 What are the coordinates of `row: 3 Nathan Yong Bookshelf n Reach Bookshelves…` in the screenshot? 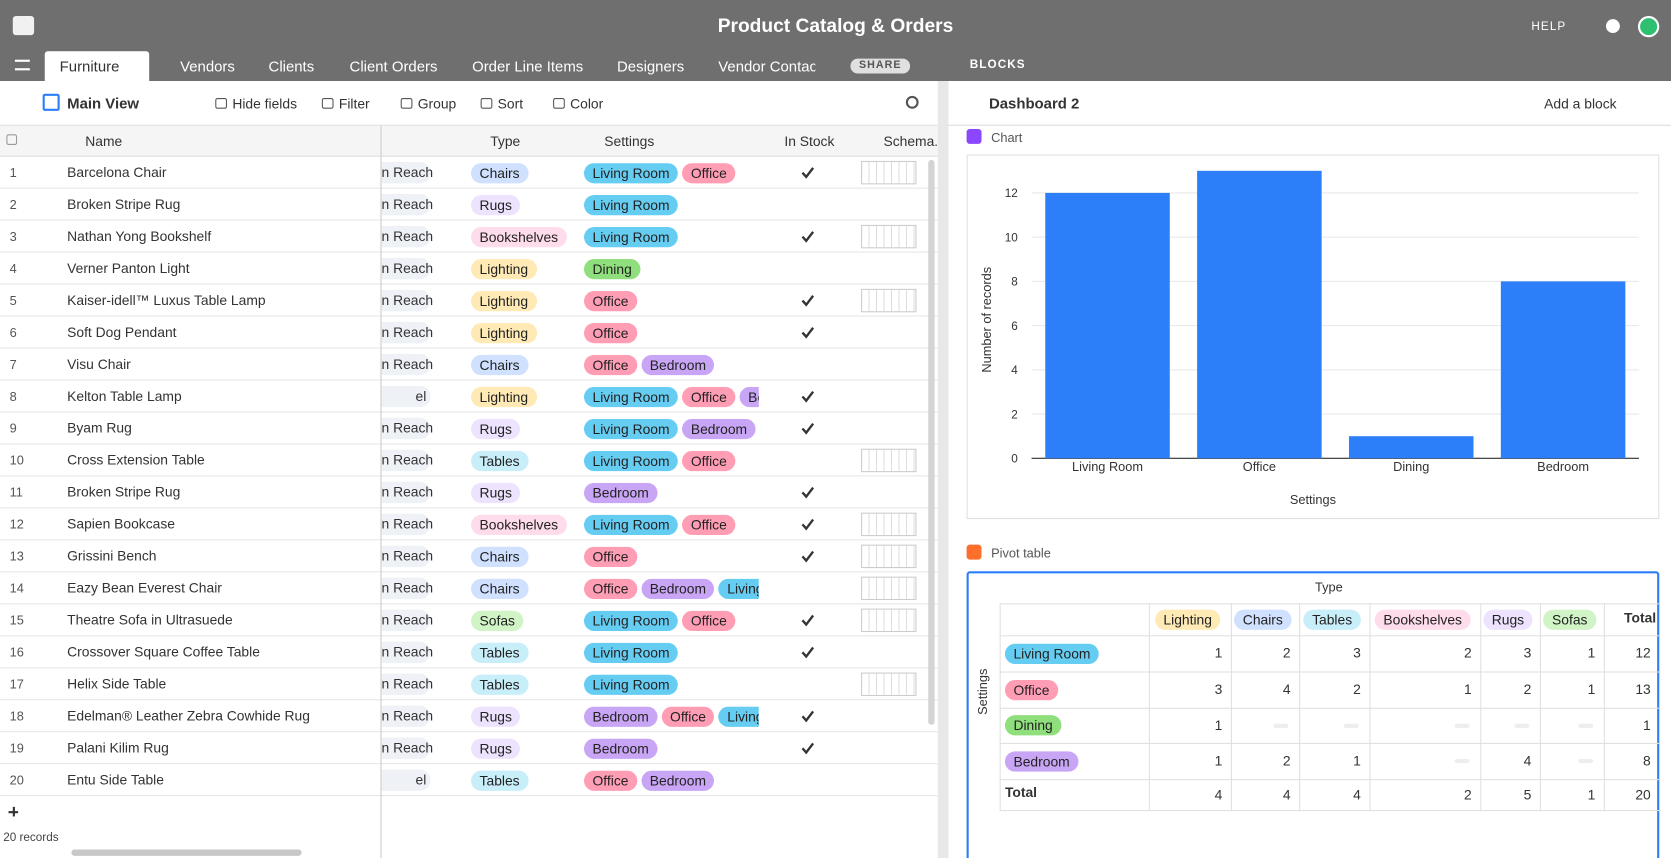 It's located at (469, 237).